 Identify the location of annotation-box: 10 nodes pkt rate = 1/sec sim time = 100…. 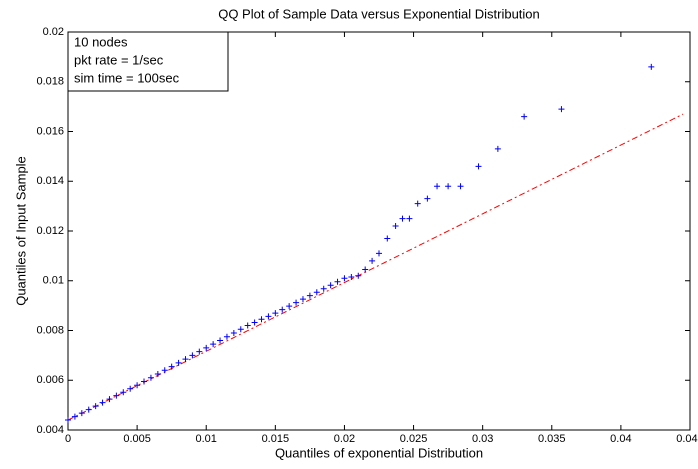
(148, 61).